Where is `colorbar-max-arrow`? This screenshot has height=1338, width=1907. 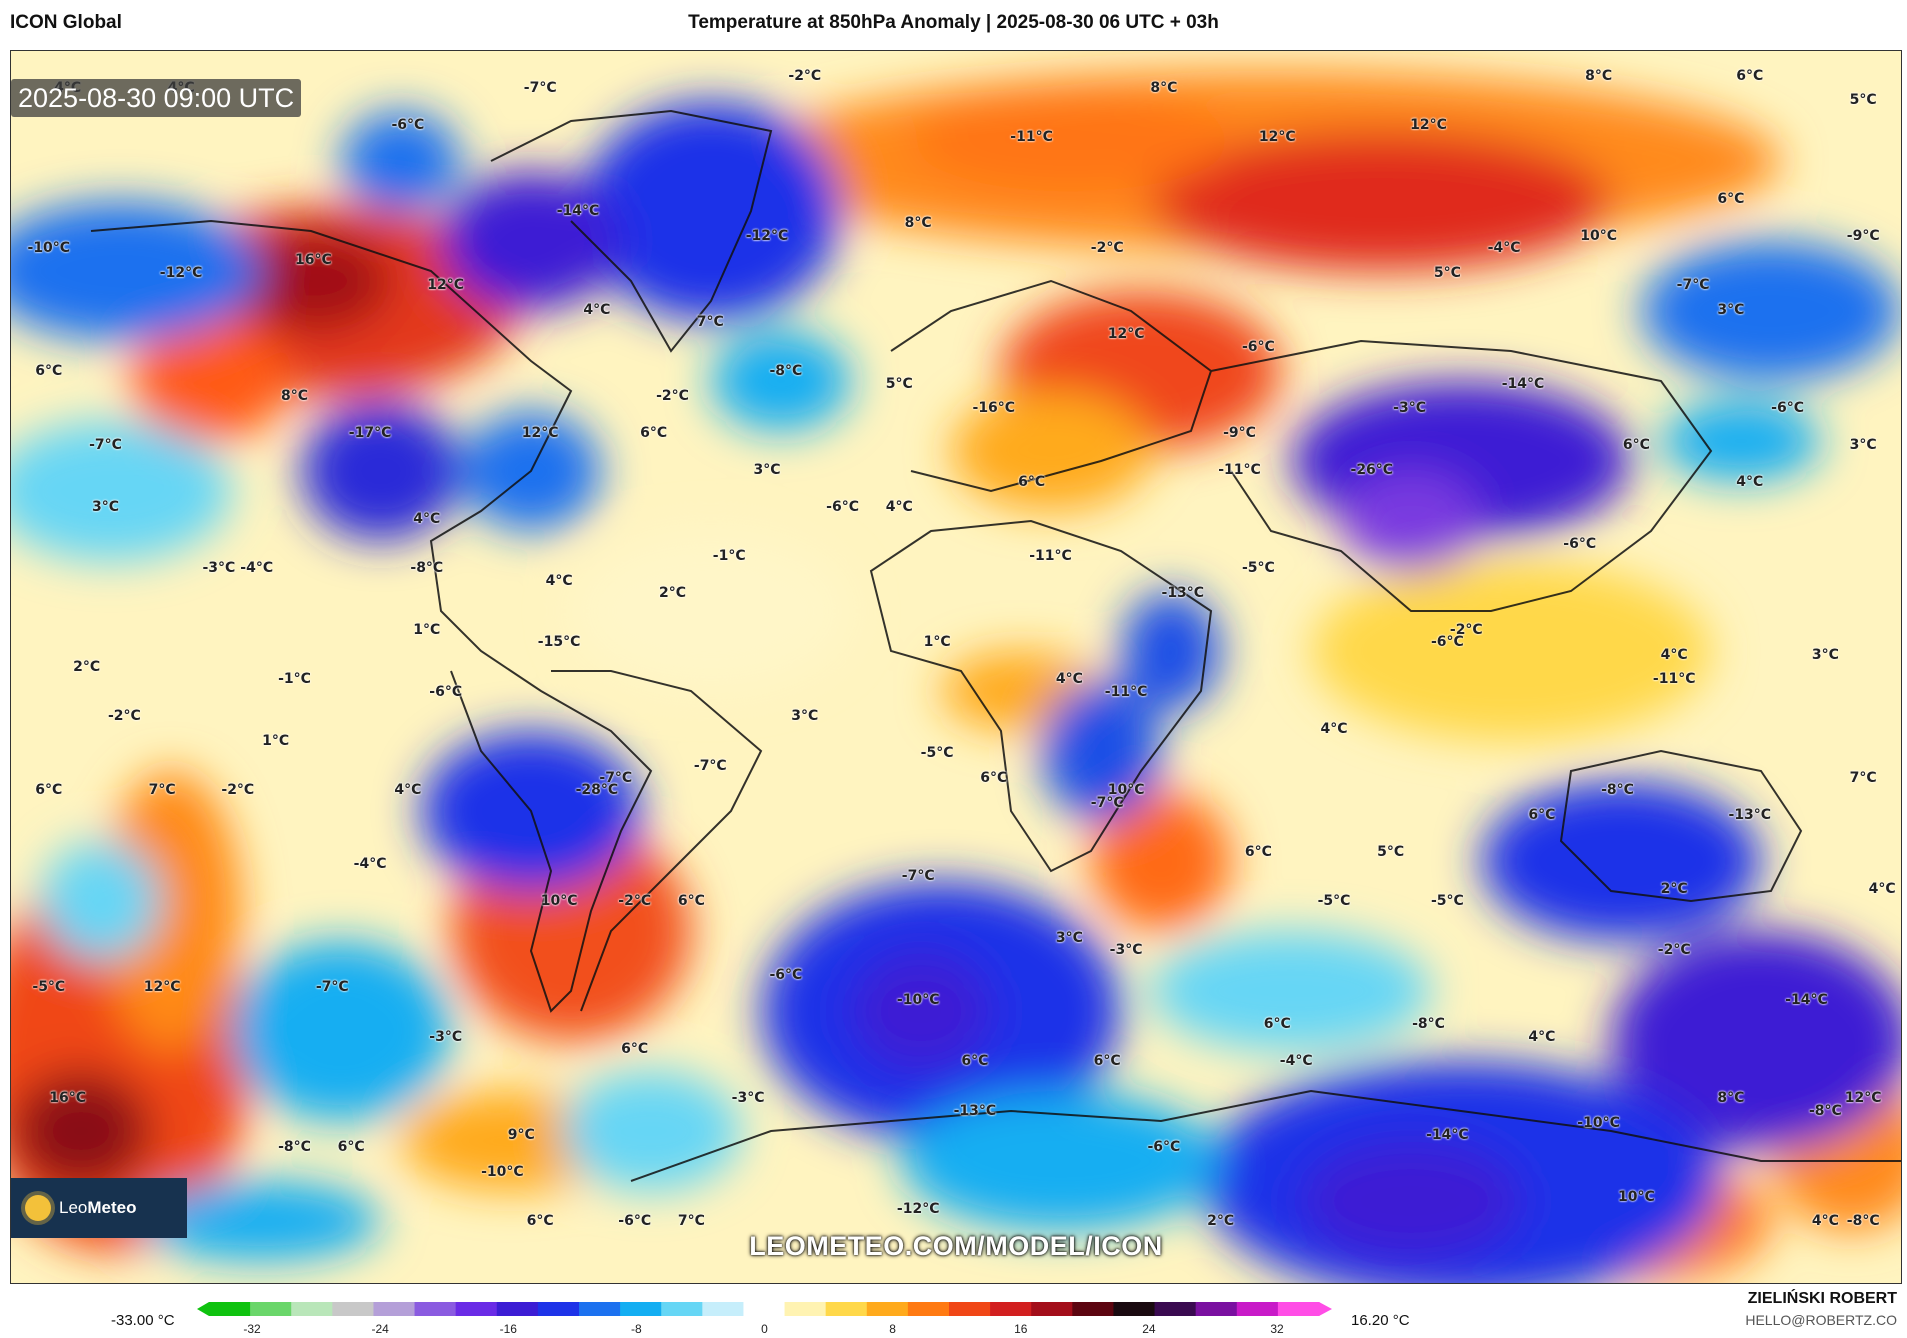
colorbar-max-arrow is located at coordinates (1325, 1309).